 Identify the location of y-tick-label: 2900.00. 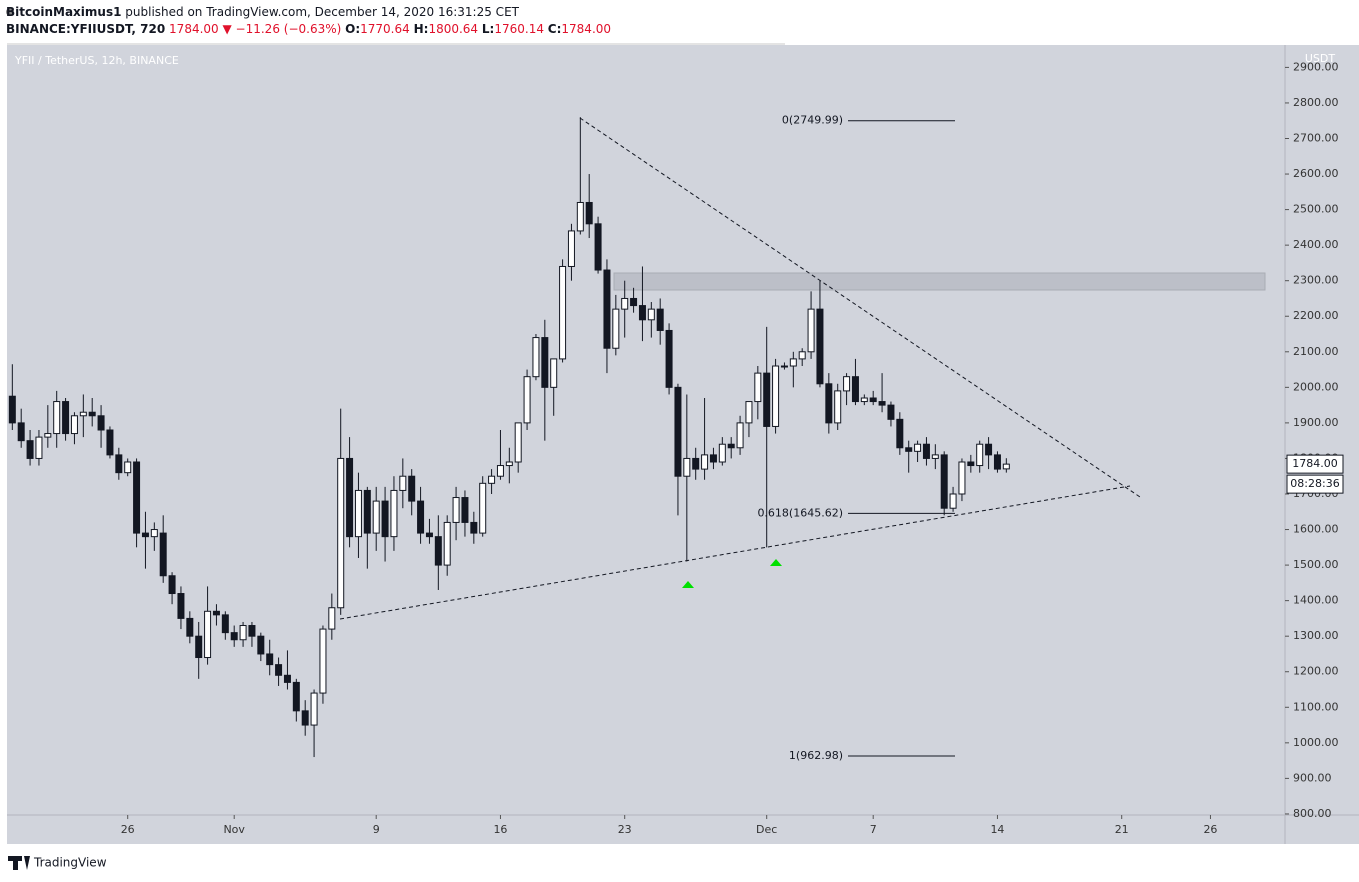
(1316, 66).